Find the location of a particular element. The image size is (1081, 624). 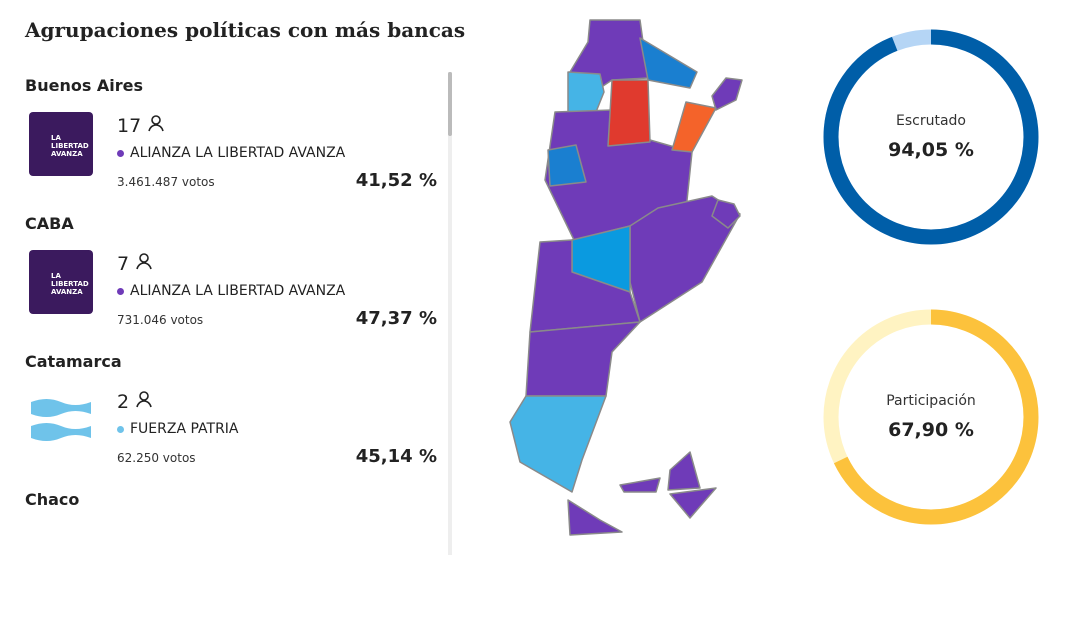

seat-number: 2 is located at coordinates (123, 402).